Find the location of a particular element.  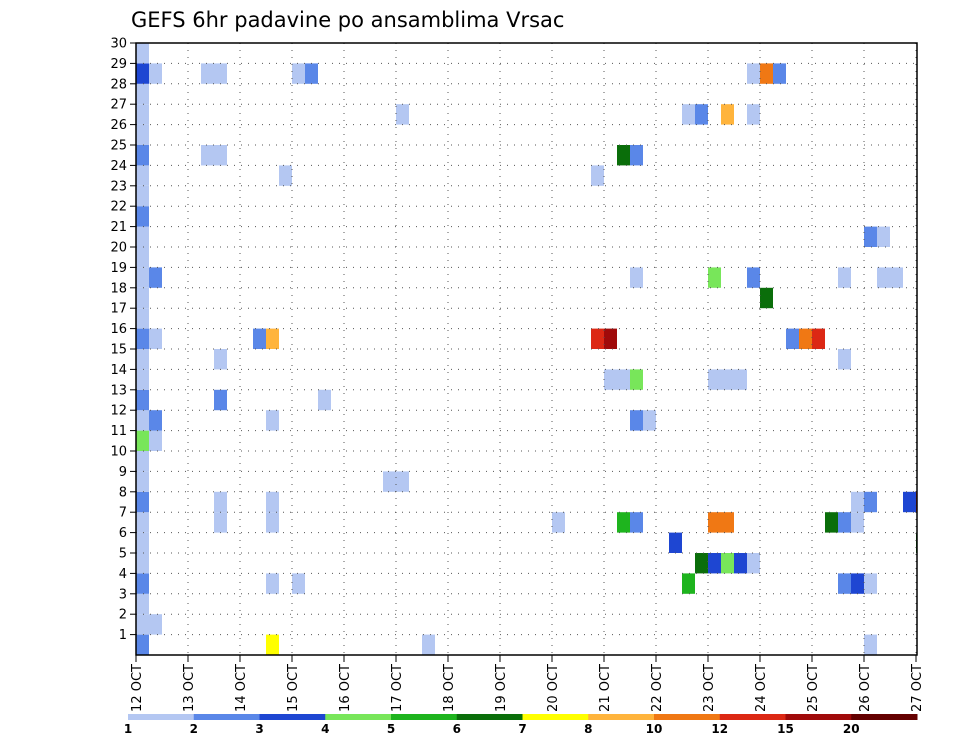

y-tick-label: 12 is located at coordinates (118, 411).